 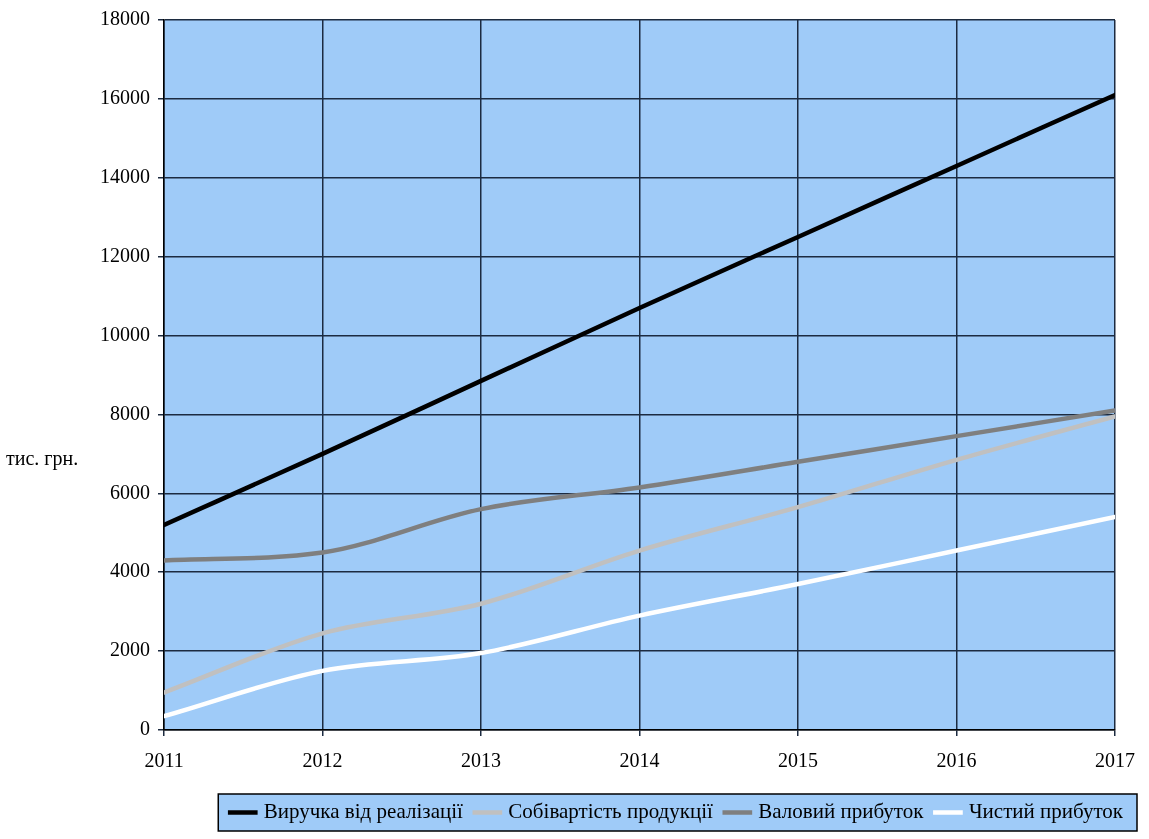 I want to click on y-tick-label: 2000, so click(x=130, y=649).